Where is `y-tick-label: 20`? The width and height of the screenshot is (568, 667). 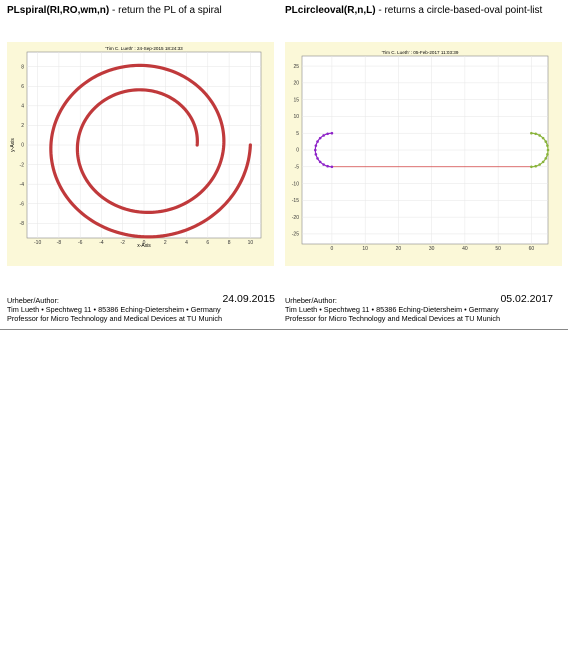 y-tick-label: 20 is located at coordinates (296, 84).